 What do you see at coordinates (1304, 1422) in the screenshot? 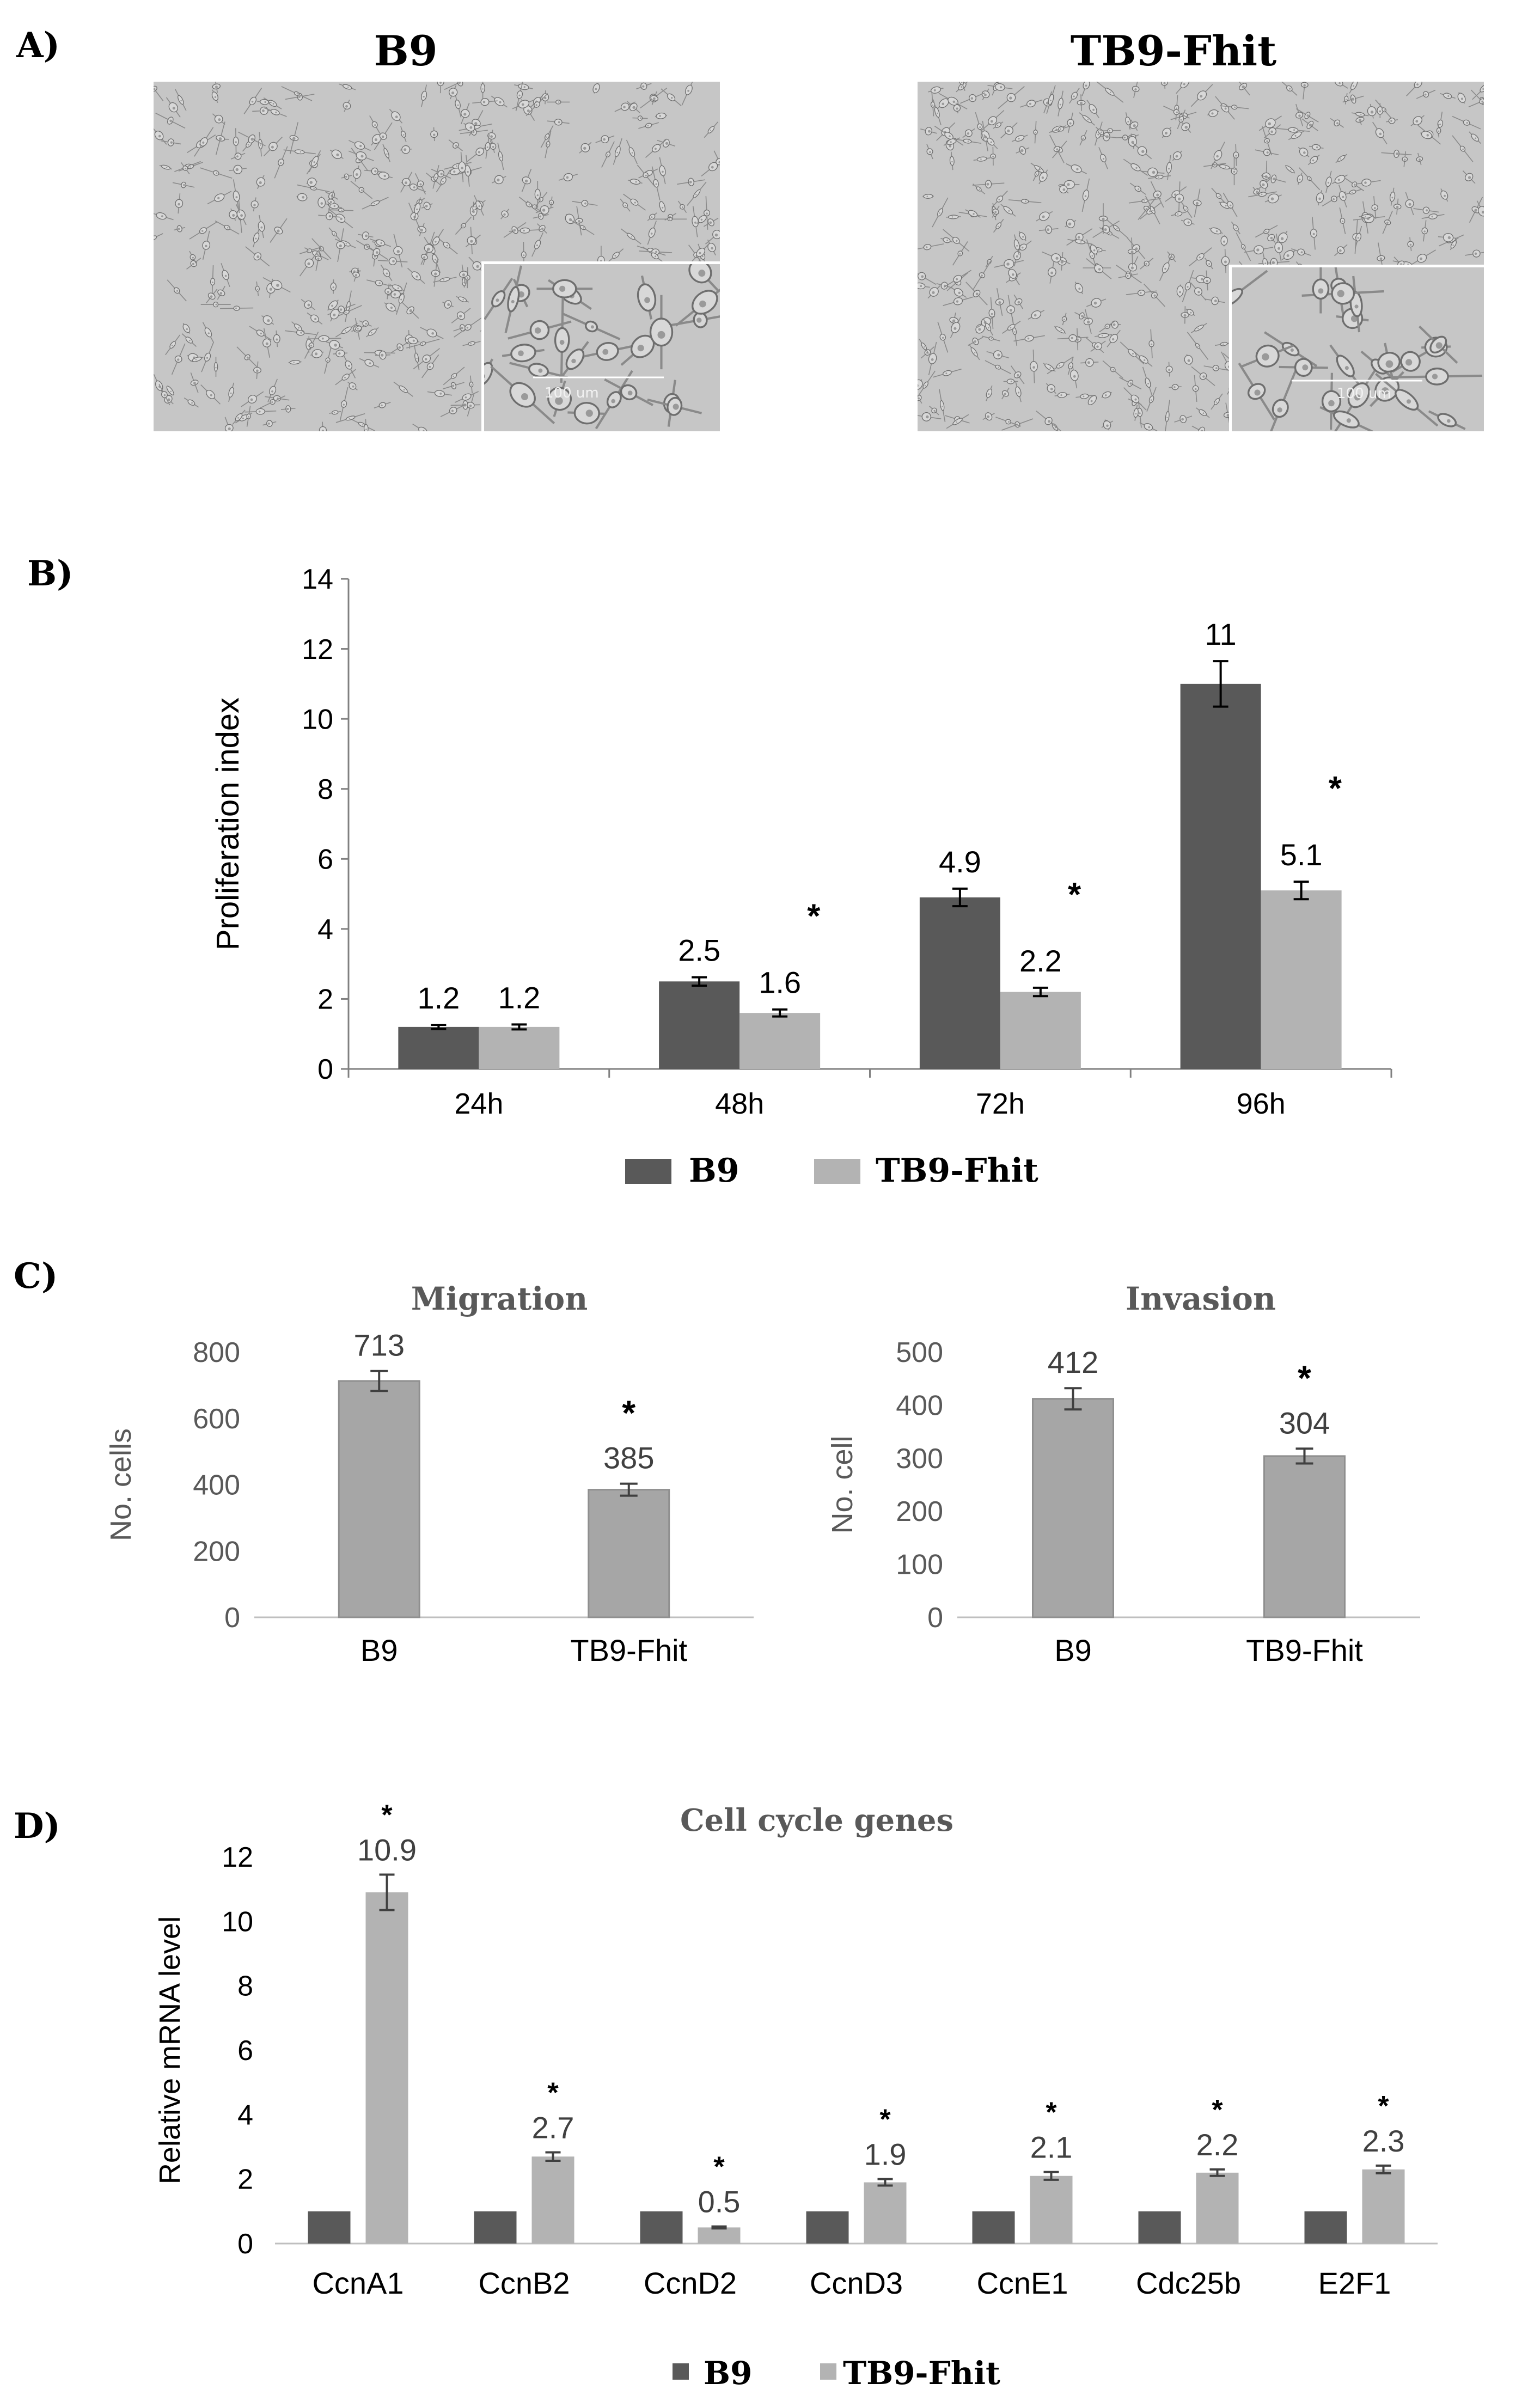
I see `data-label: 304` at bounding box center [1304, 1422].